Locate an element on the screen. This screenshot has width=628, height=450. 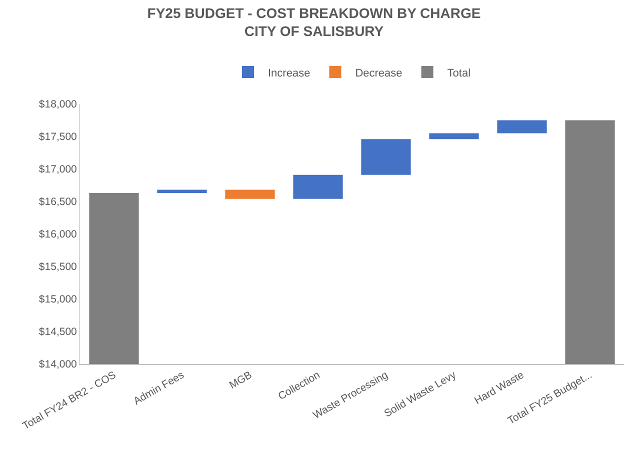
y-tick-label: $15,000 is located at coordinates (58, 300).